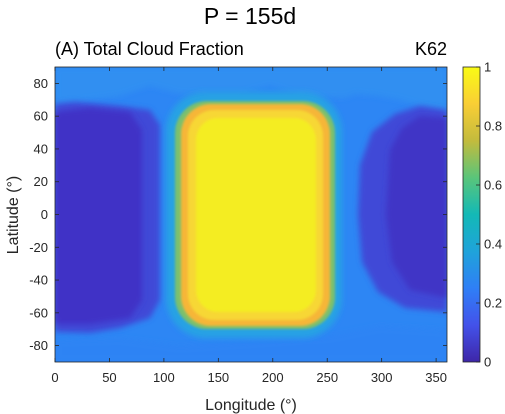 The height and width of the screenshot is (414, 505). Describe the element at coordinates (471, 214) in the screenshot. I see `colorbar` at that location.